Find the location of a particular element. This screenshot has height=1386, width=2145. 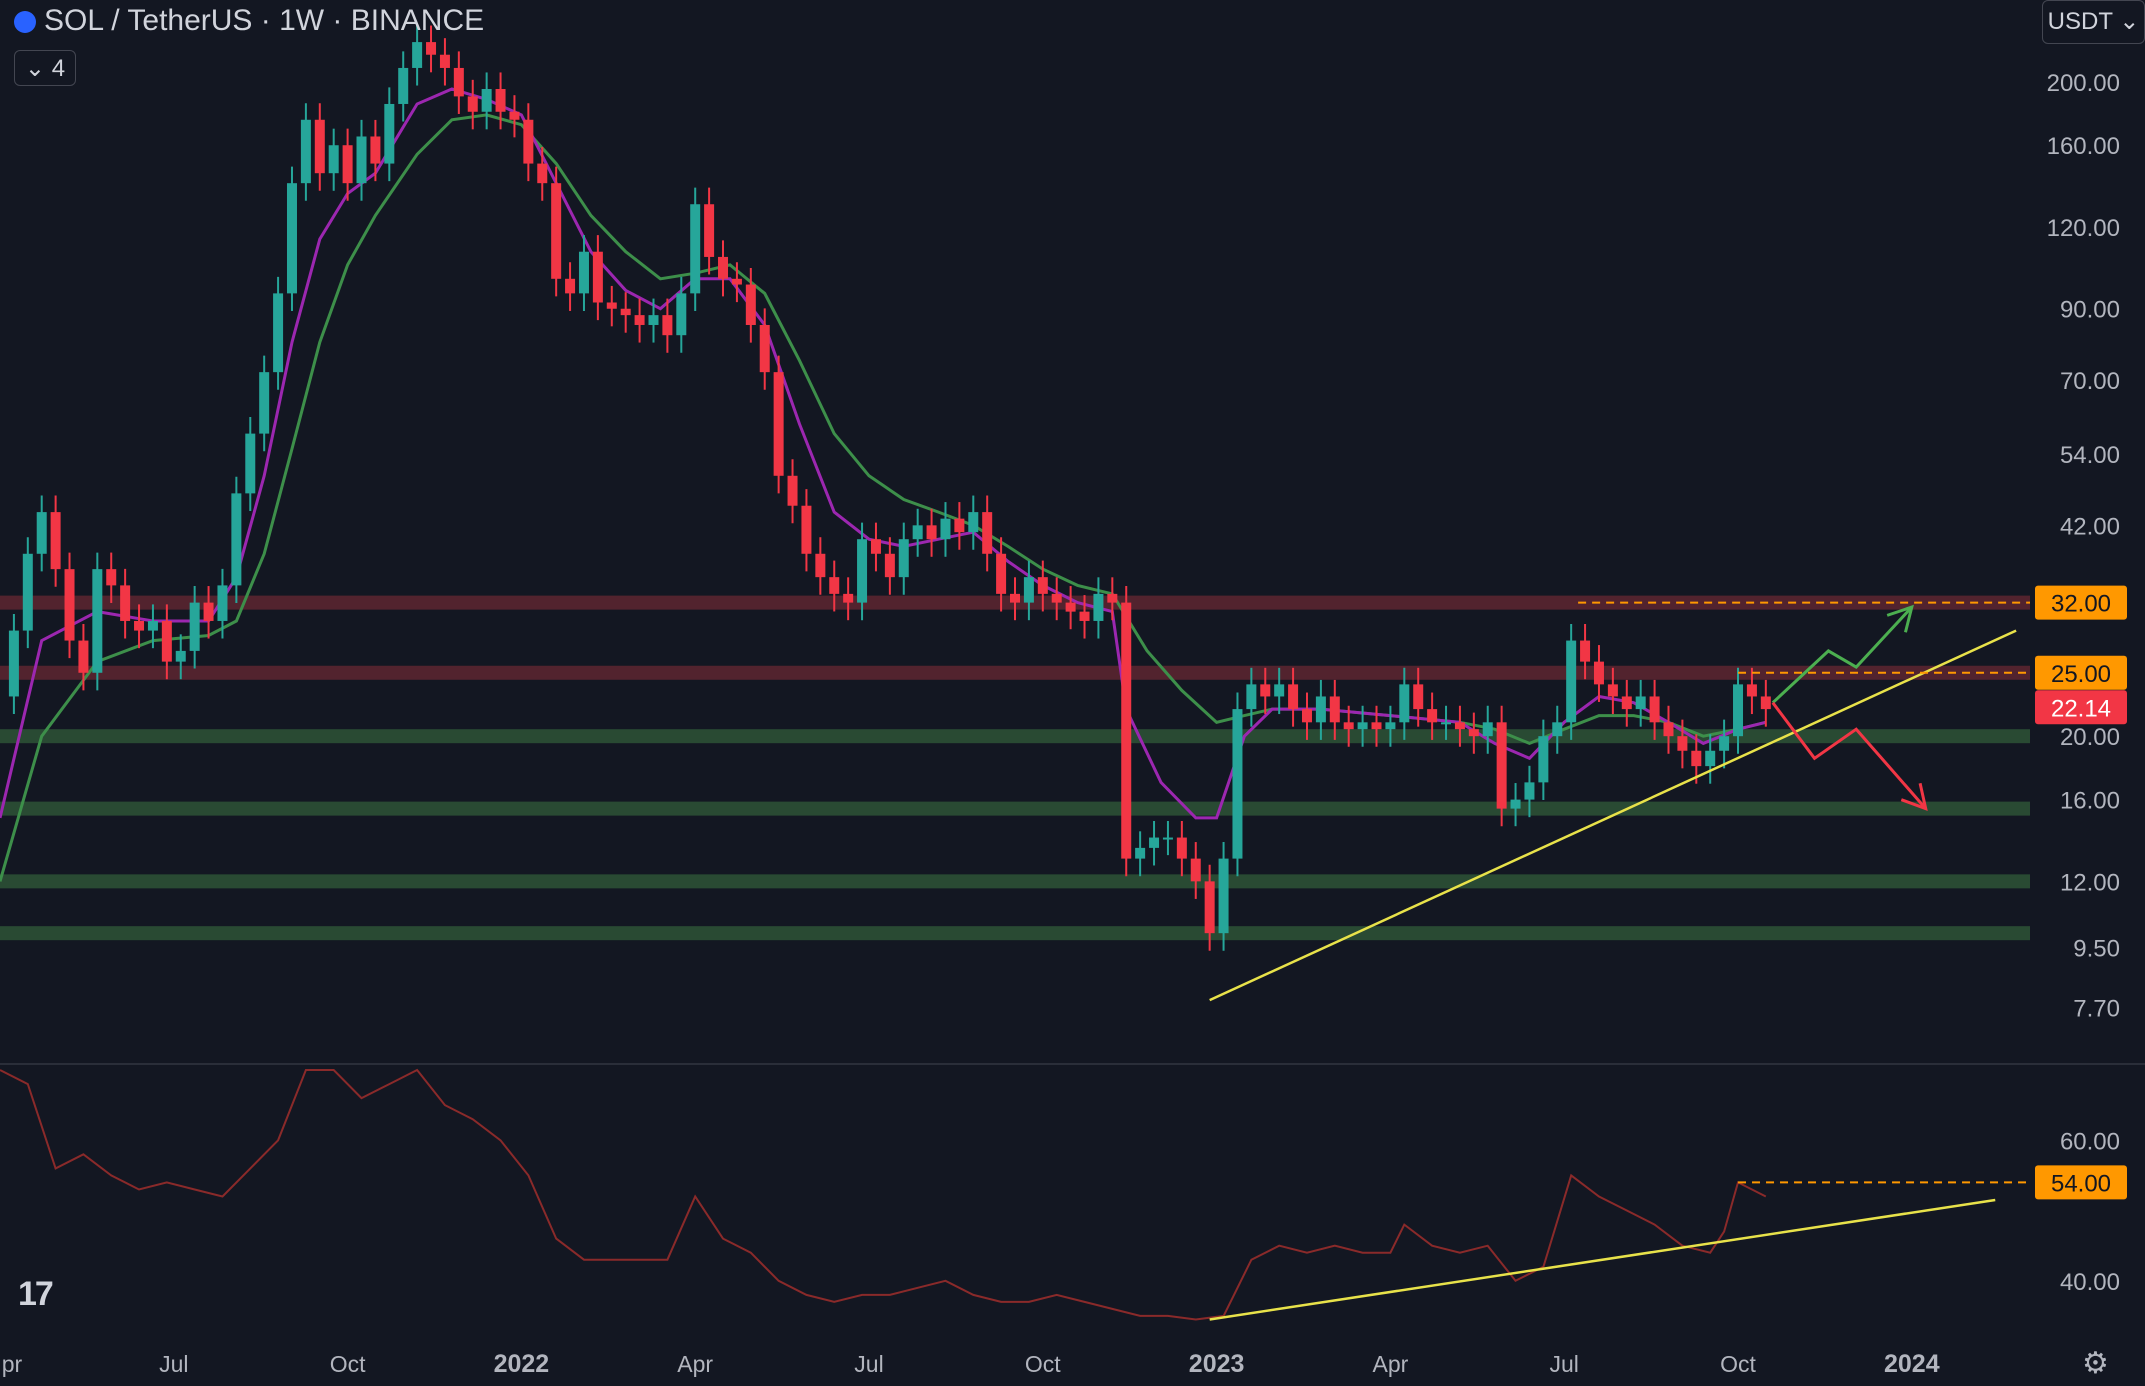

chevron-down-icon: ⌄ is located at coordinates (35, 68).